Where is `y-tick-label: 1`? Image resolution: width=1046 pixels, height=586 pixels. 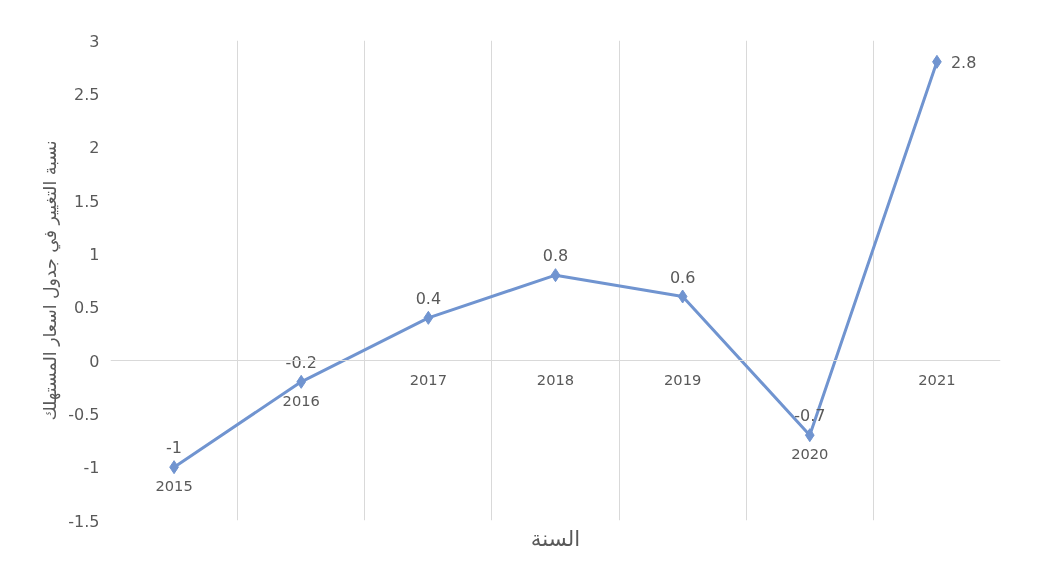 y-tick-label: 1 is located at coordinates (94, 254).